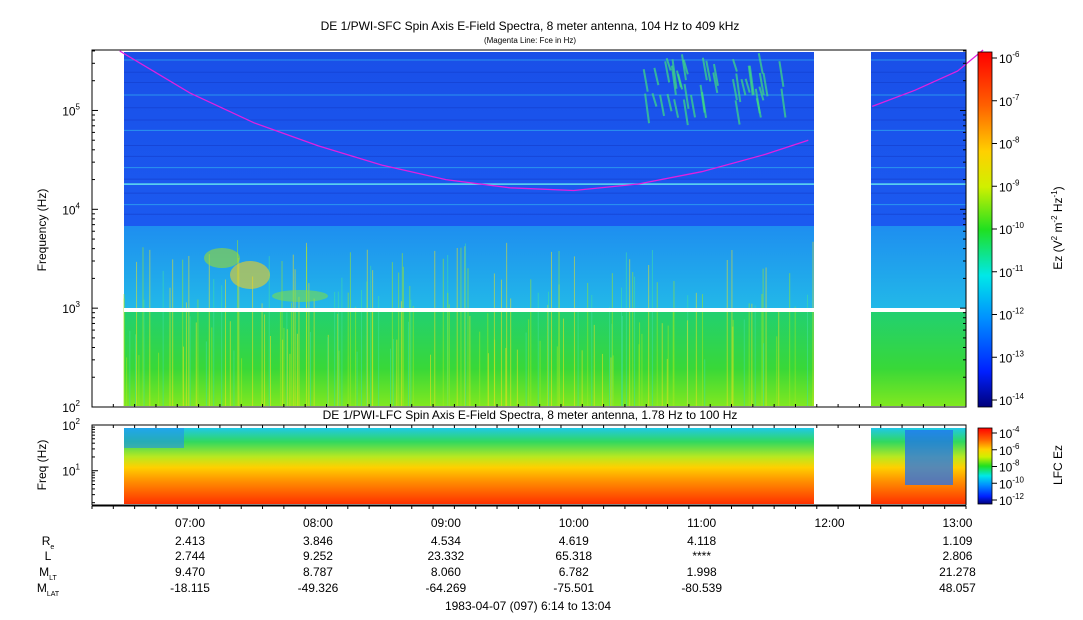 This screenshot has height=620, width=1083. Describe the element at coordinates (1009, 450) in the screenshot. I see `lfc-colorbar-tick: 10⁻⁶` at that location.